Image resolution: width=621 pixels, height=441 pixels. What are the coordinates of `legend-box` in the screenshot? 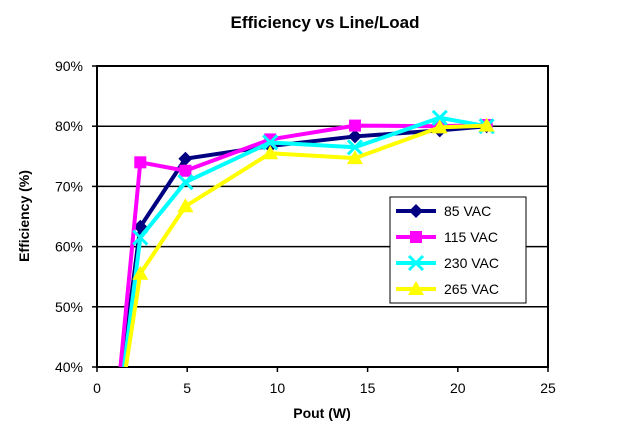 It's located at (458, 250).